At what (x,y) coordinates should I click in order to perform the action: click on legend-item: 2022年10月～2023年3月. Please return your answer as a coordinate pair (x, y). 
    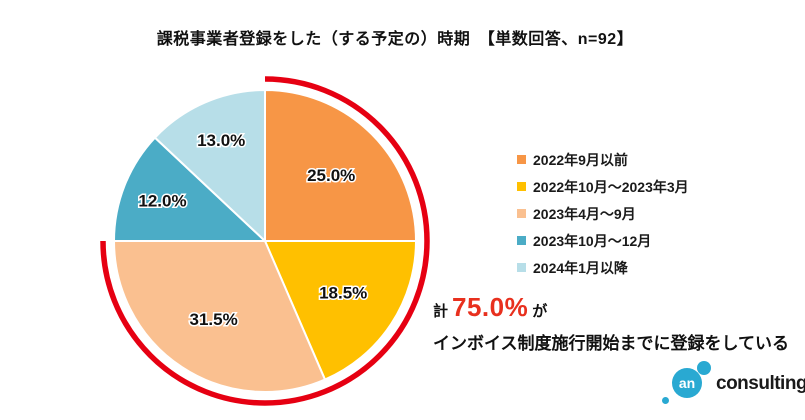
    Looking at the image, I should click on (603, 186).